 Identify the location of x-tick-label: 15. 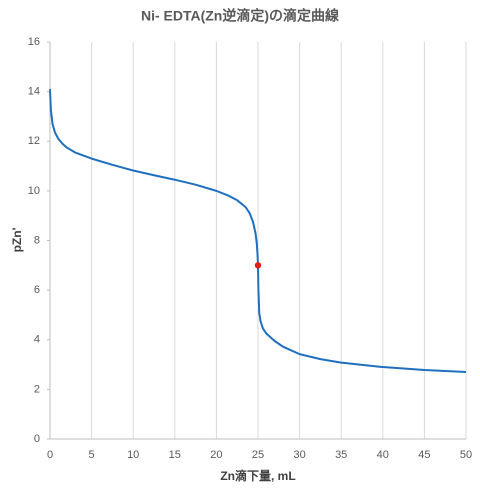
(175, 455).